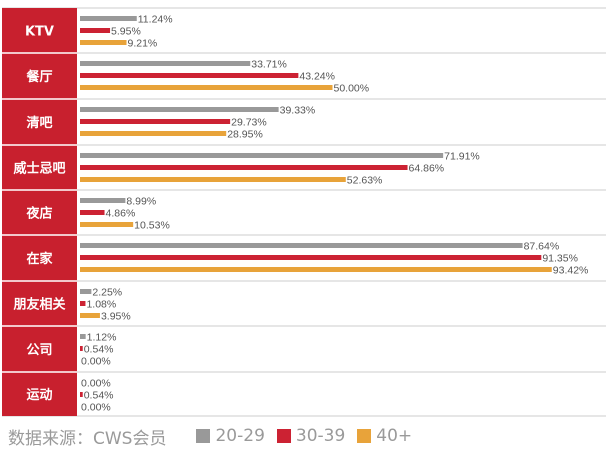 Image resolution: width=610 pixels, height=451 pixels. What do you see at coordinates (39, 395) in the screenshot?
I see `category-label: 运动` at bounding box center [39, 395].